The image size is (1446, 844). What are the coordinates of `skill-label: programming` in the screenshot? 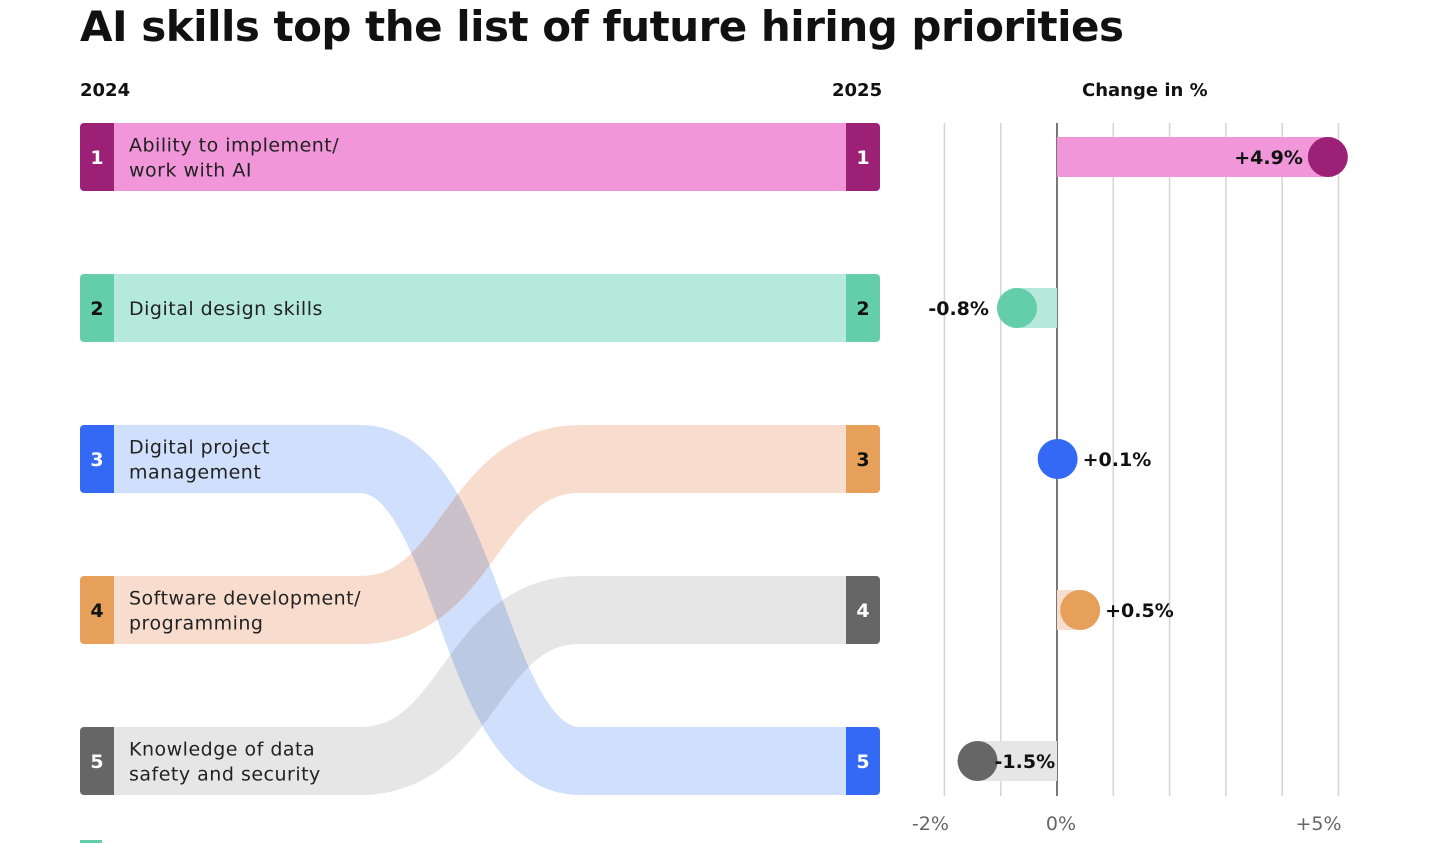 It's located at (196, 624).